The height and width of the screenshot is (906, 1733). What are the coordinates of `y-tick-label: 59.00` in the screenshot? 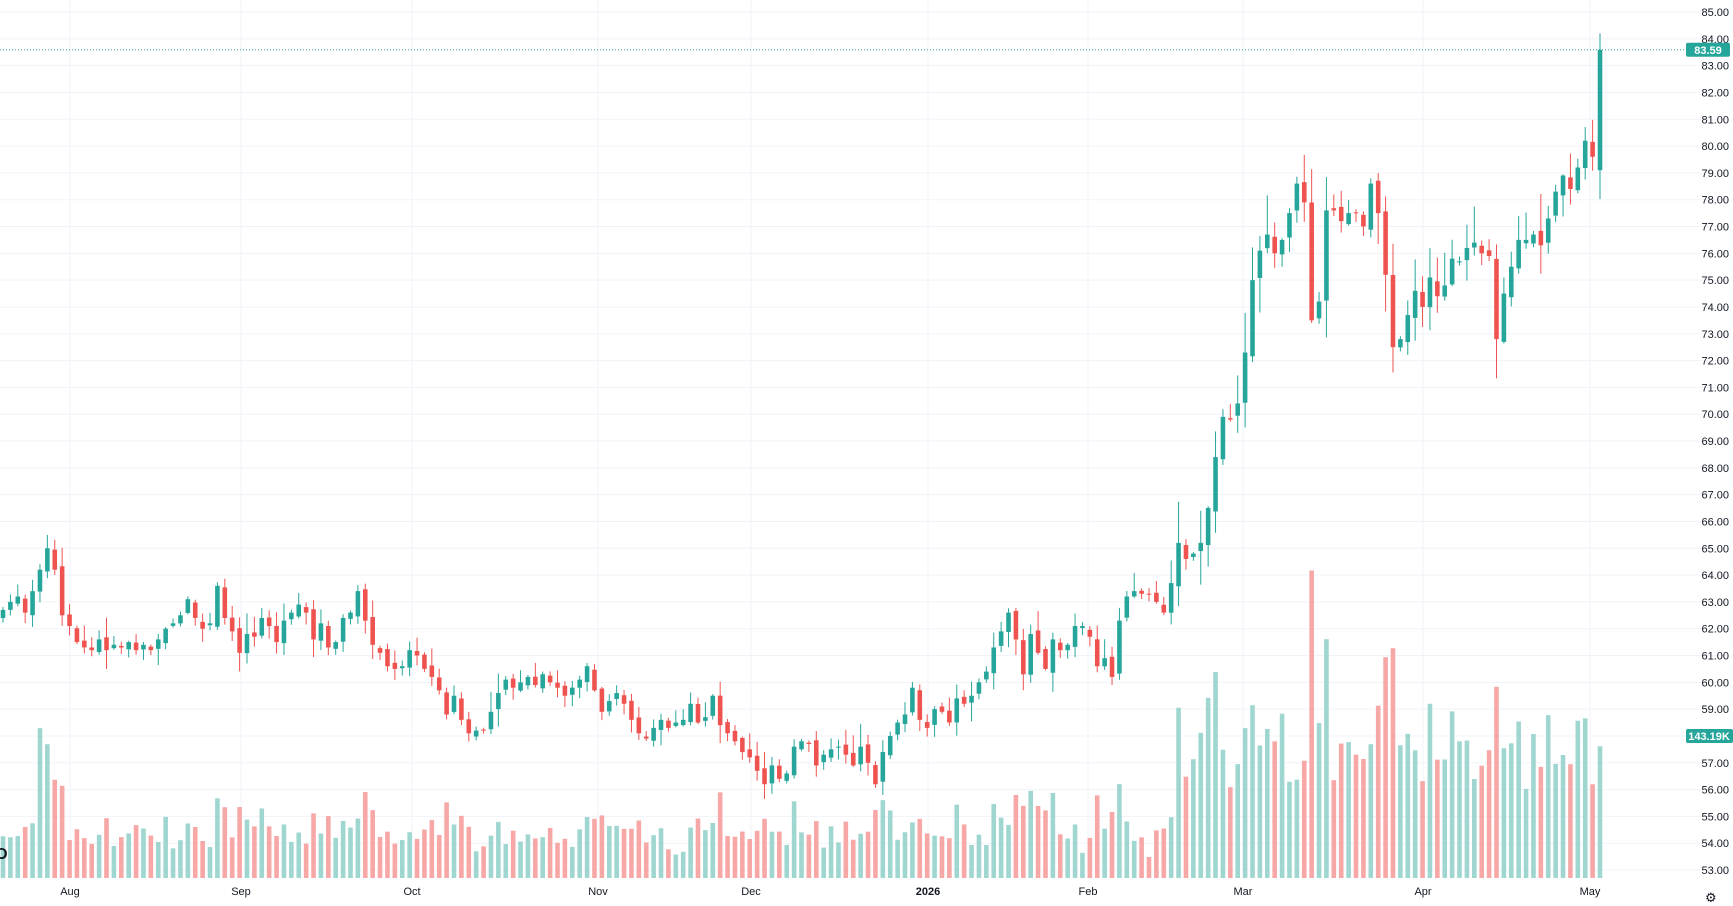 It's located at (1715, 710).